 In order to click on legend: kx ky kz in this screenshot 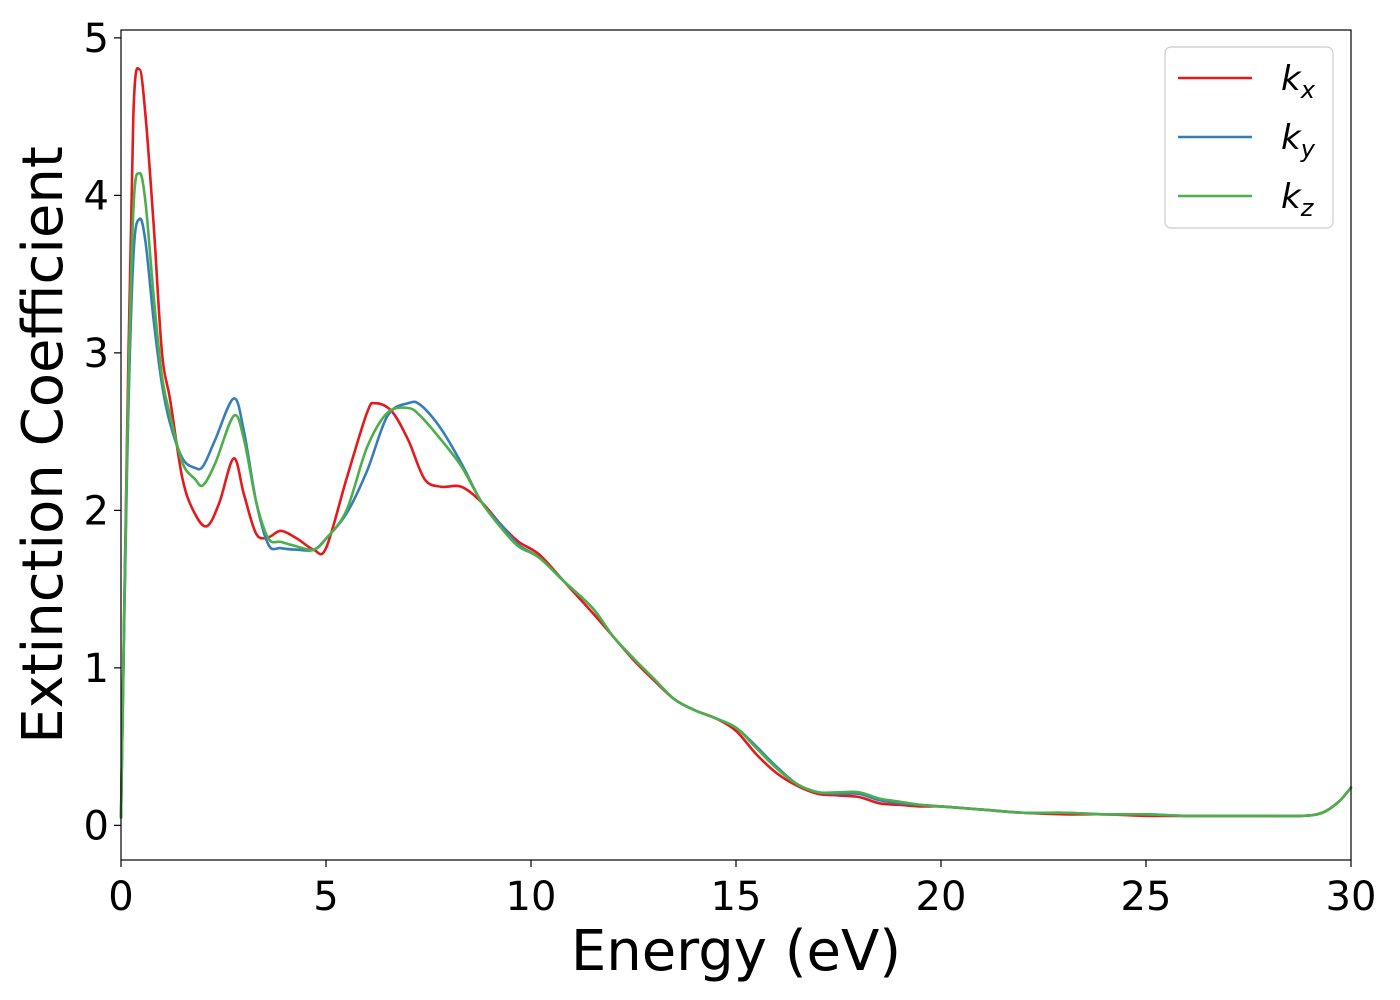, I will do `click(1249, 137)`.